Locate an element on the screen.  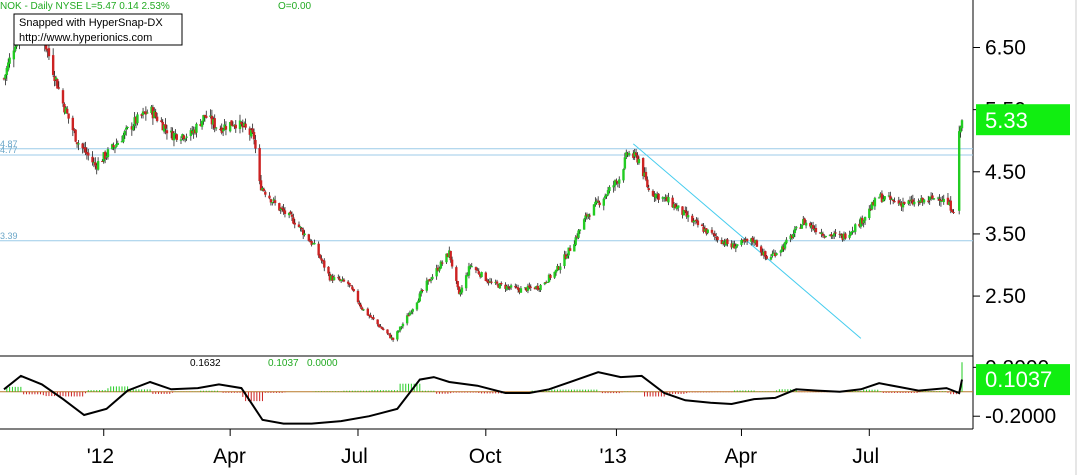
indicator-value-3: 0.0000 is located at coordinates (322, 363).